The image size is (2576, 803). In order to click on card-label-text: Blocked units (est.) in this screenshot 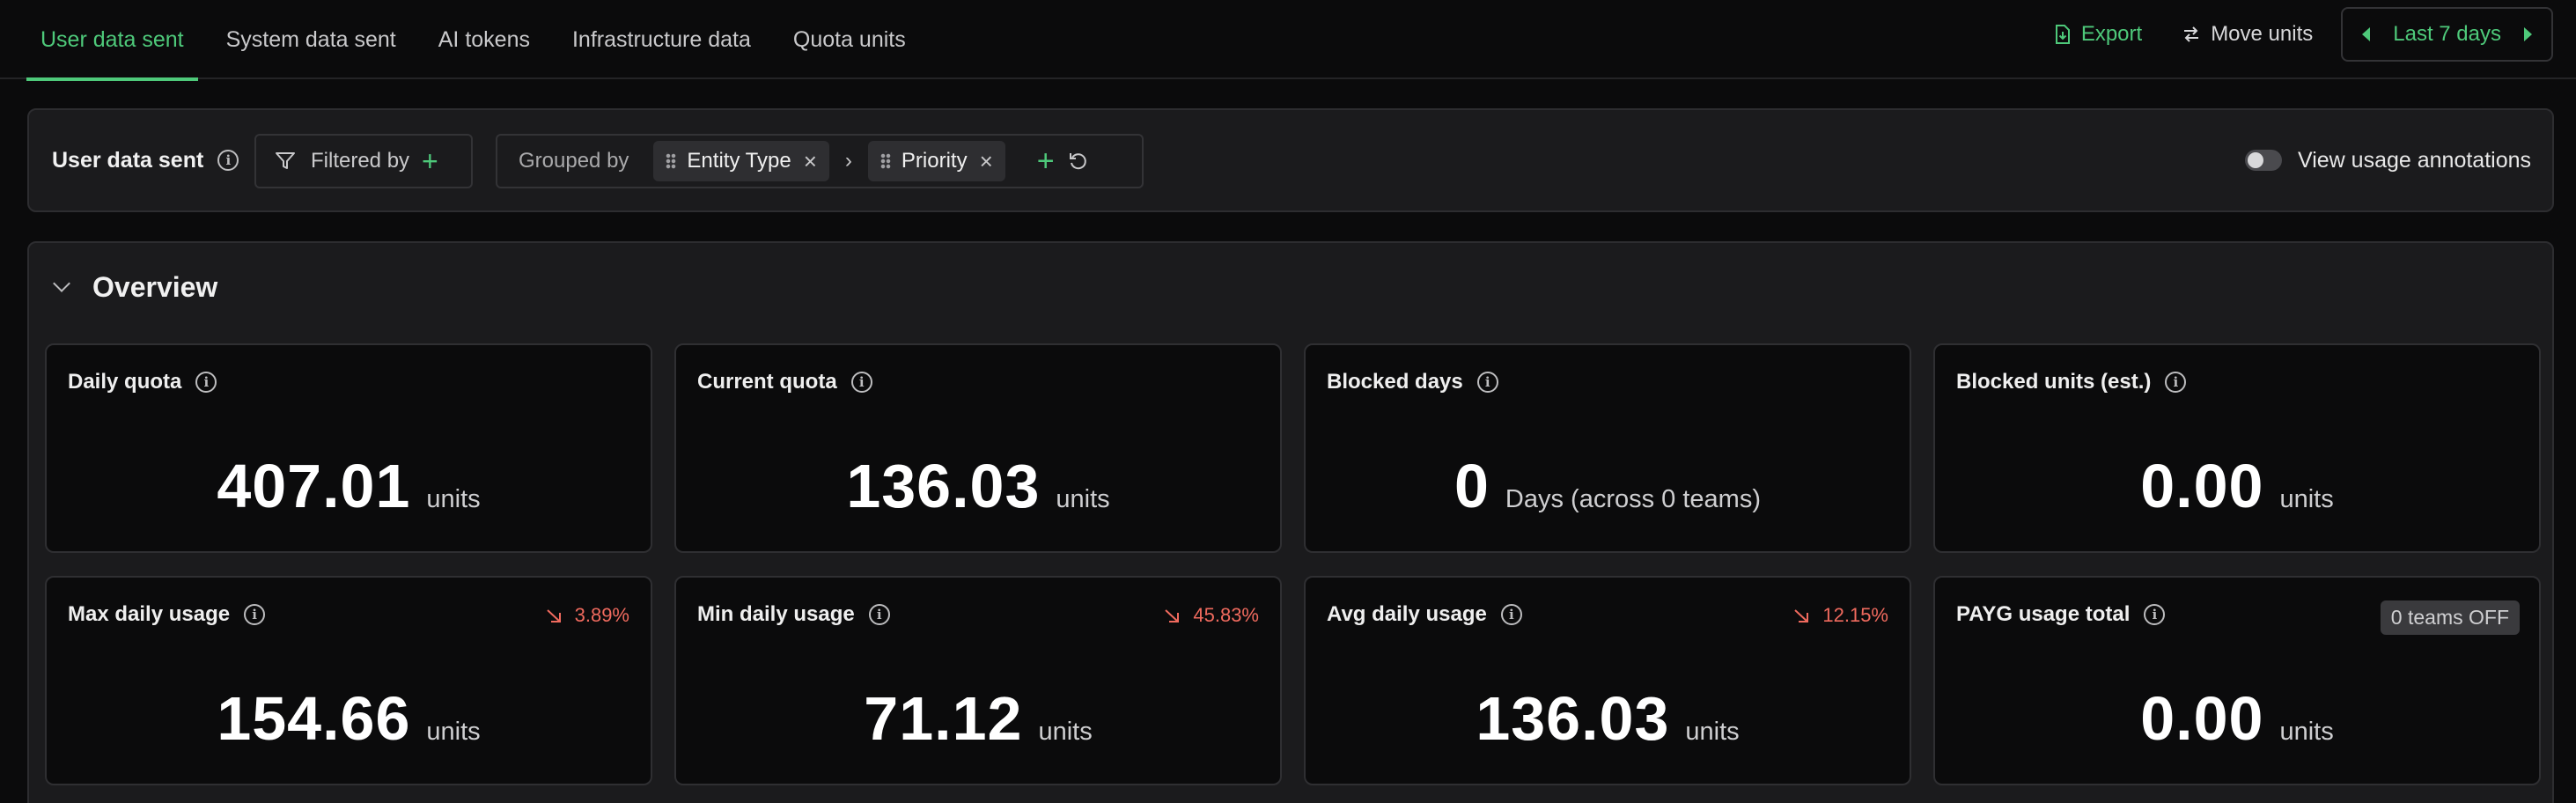, I will do `click(2054, 382)`.